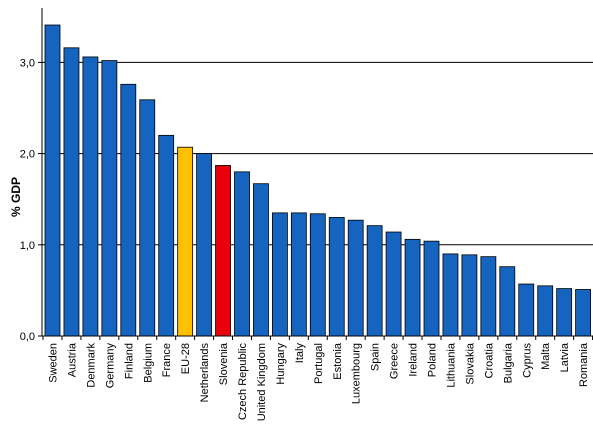 This screenshot has height=444, width=593. I want to click on x-category-label: Greece, so click(395, 361).